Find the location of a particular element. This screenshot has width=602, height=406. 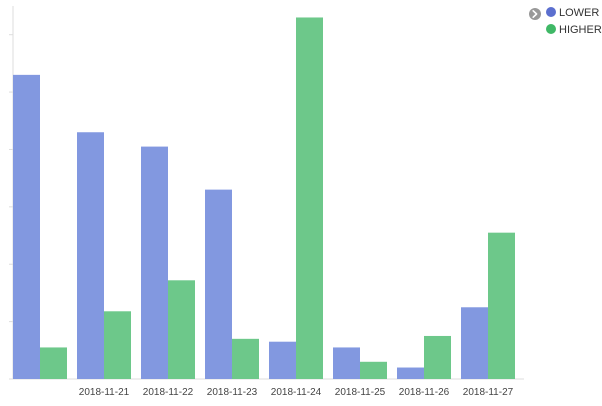

x-tick-label: 2018-11-26 is located at coordinates (424, 392).